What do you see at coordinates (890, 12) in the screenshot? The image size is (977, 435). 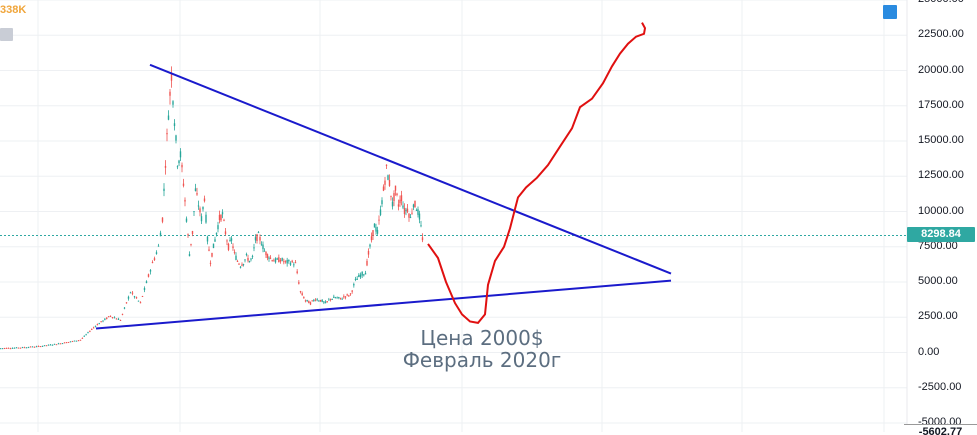 I see `auto-scale-icon` at bounding box center [890, 12].